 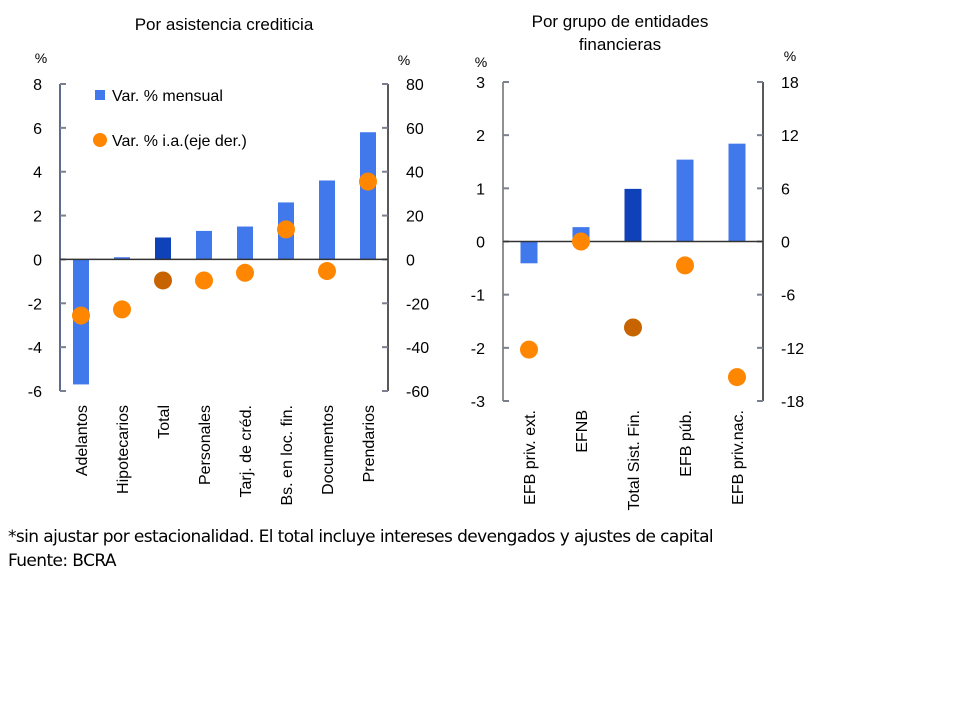 What do you see at coordinates (167, 96) in the screenshot?
I see `legend-bar-label: Var. % mensual` at bounding box center [167, 96].